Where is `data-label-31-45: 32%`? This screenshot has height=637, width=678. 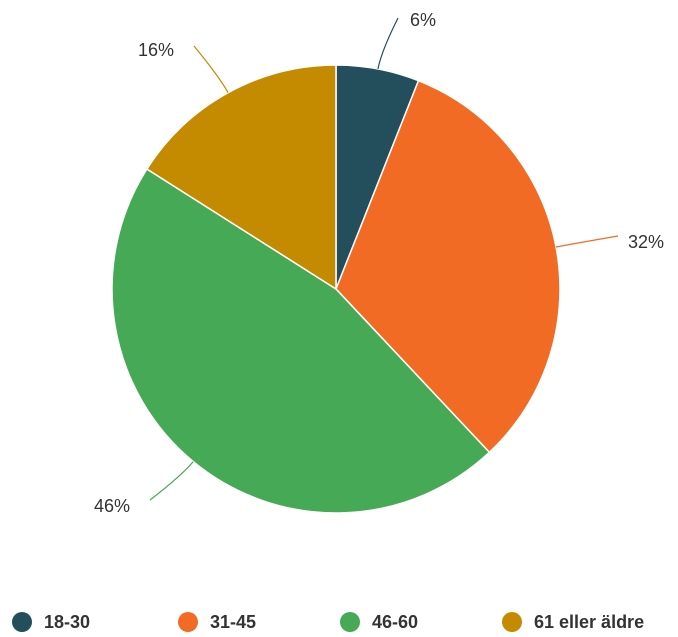
data-label-31-45: 32% is located at coordinates (646, 242).